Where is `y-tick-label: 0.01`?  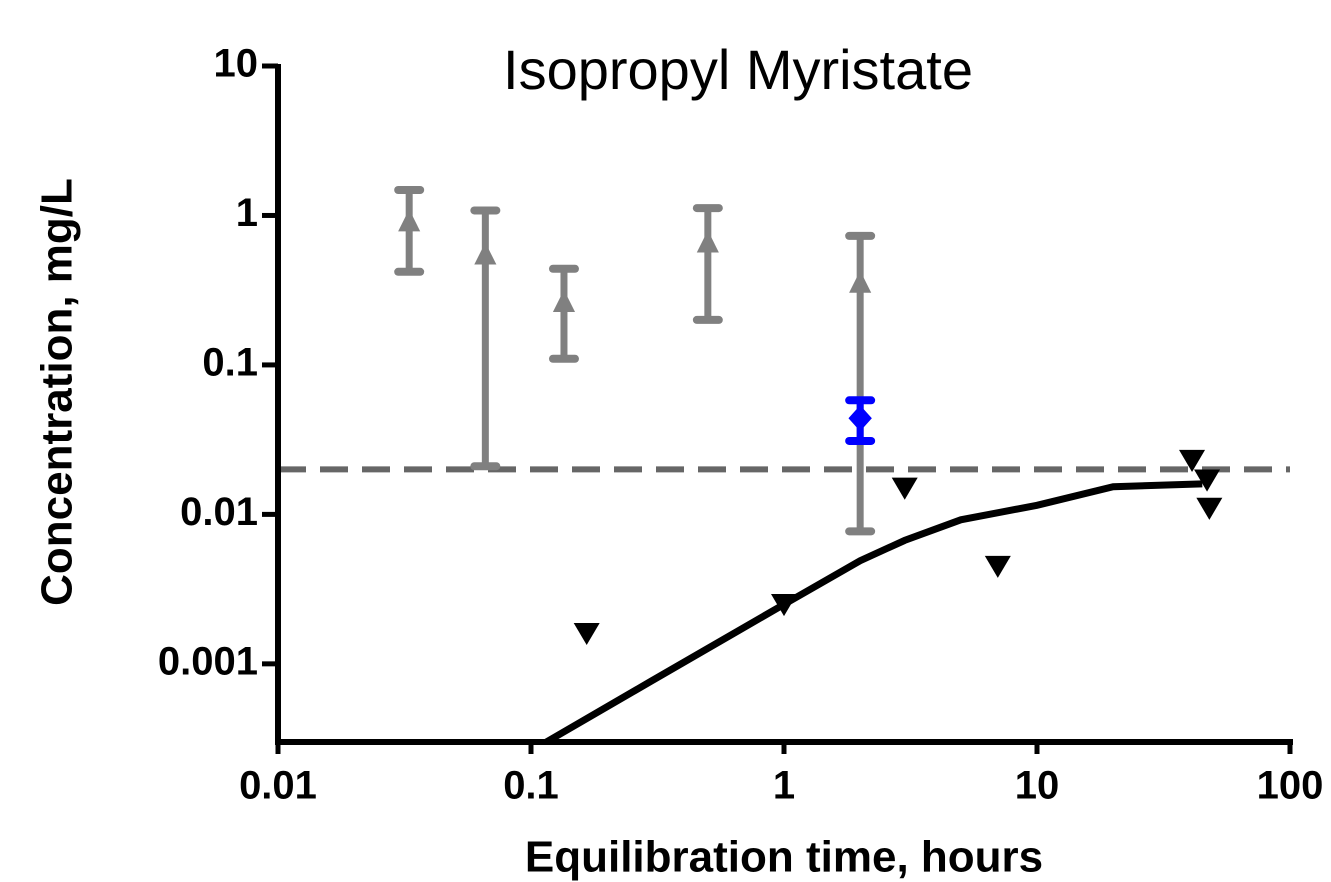
y-tick-label: 0.01 is located at coordinates (219, 512).